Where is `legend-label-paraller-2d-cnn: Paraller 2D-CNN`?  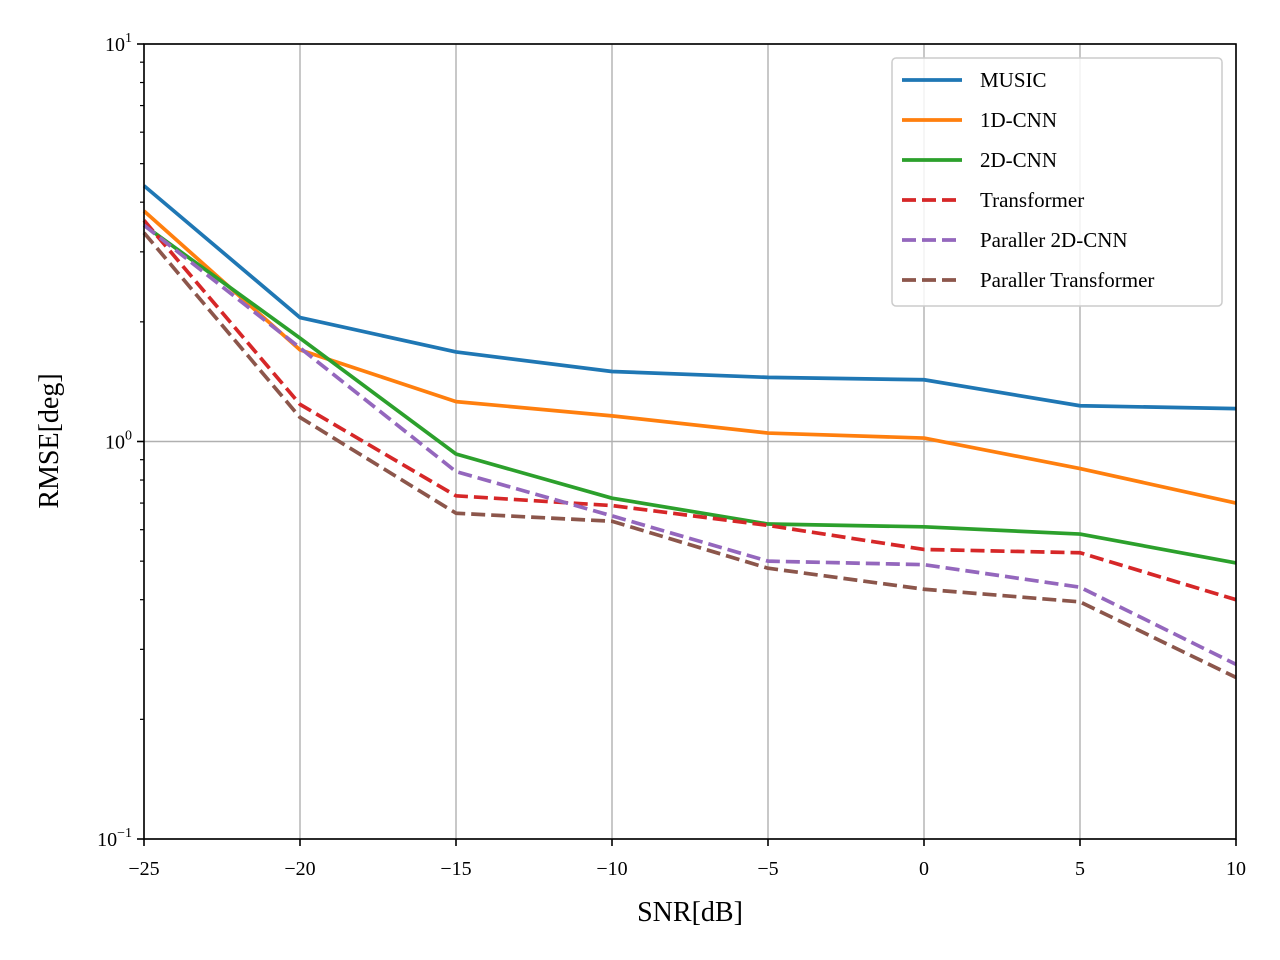
legend-label-paraller-2d-cnn: Paraller 2D-CNN is located at coordinates (1054, 240).